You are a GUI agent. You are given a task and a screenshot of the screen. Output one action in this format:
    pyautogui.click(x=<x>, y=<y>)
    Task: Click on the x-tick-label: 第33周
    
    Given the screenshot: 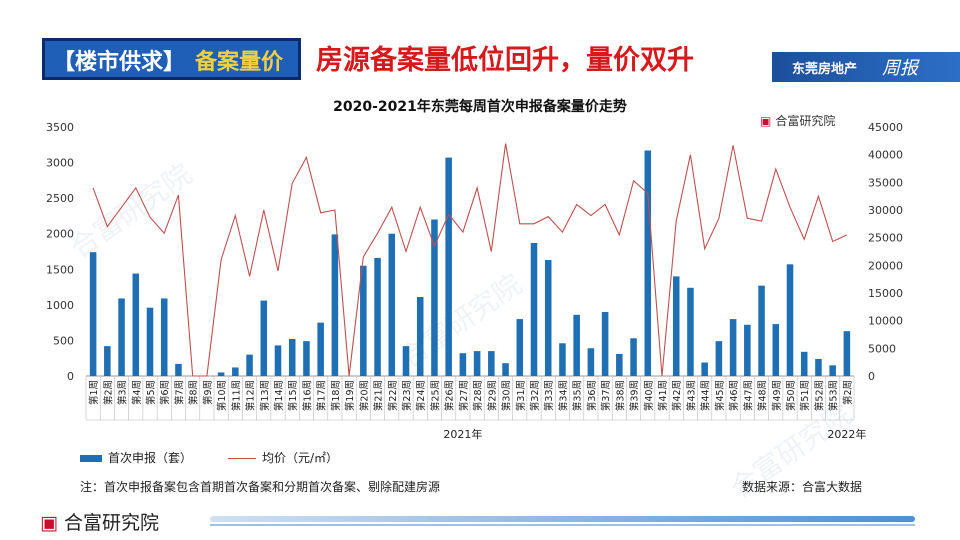 What is the action you would take?
    pyautogui.click(x=549, y=395)
    